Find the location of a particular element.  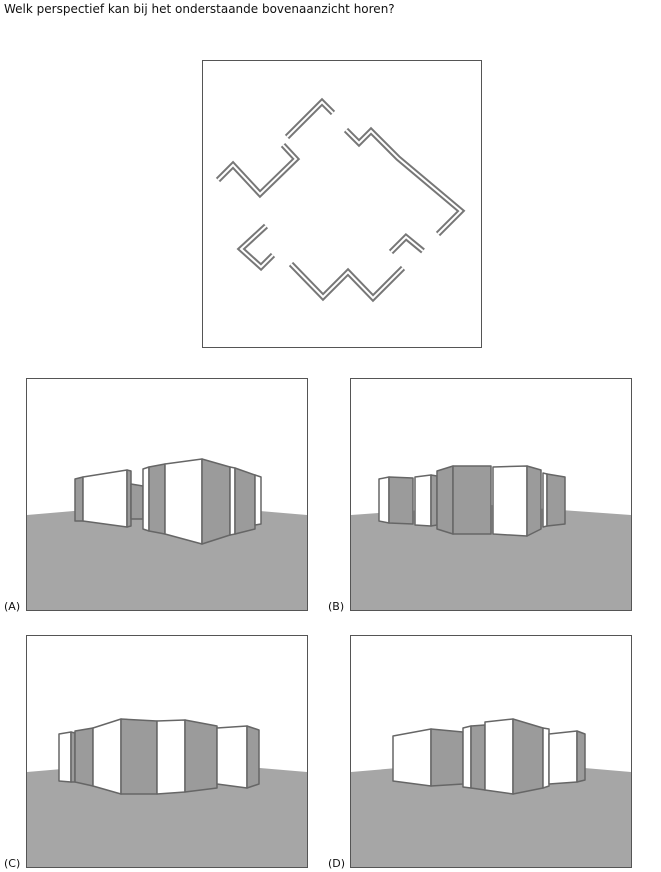

perspective-option-b is located at coordinates (491, 494).